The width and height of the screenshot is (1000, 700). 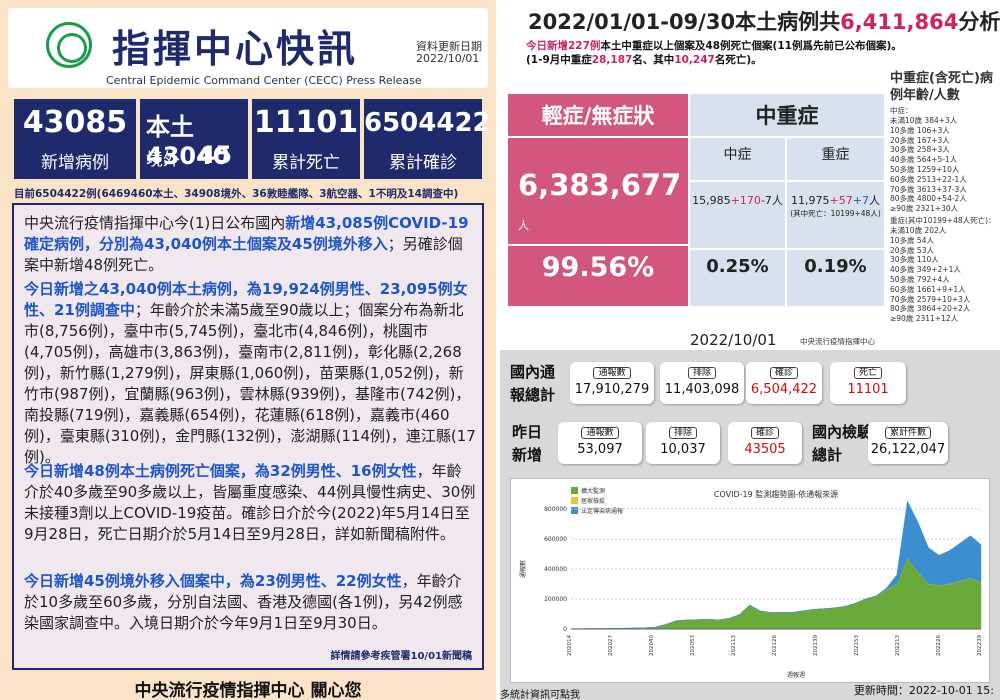 I want to click on age-severe-title: 重症(其中10199+48人死亡)：, so click(x=943, y=220).